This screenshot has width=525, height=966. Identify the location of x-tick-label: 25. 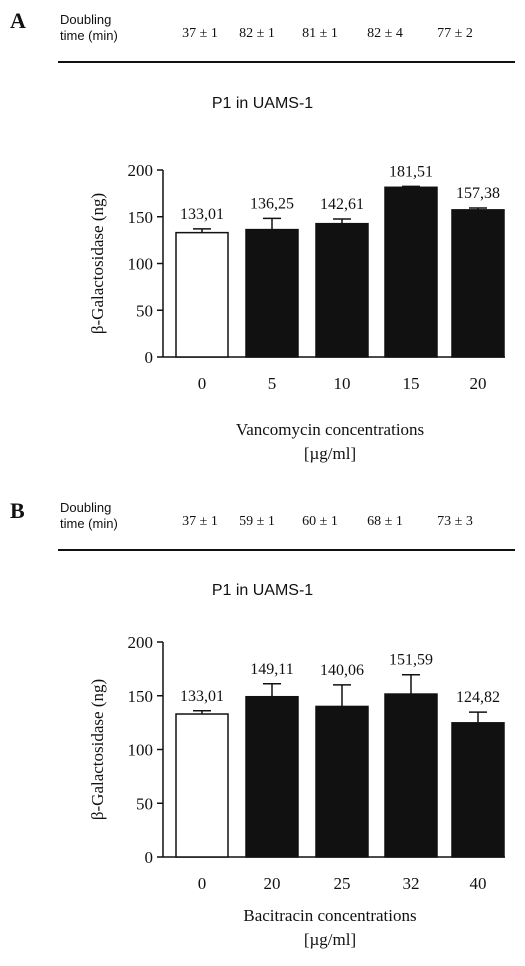
(342, 883).